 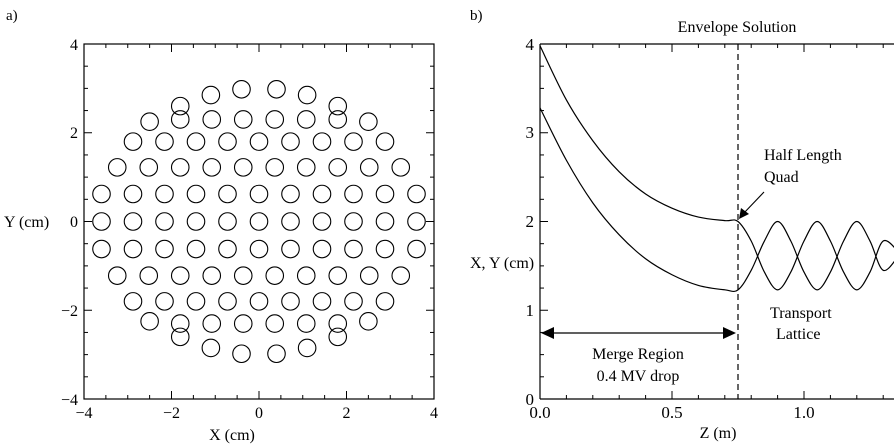 I want to click on y-tick-label: −2, so click(x=69, y=311).